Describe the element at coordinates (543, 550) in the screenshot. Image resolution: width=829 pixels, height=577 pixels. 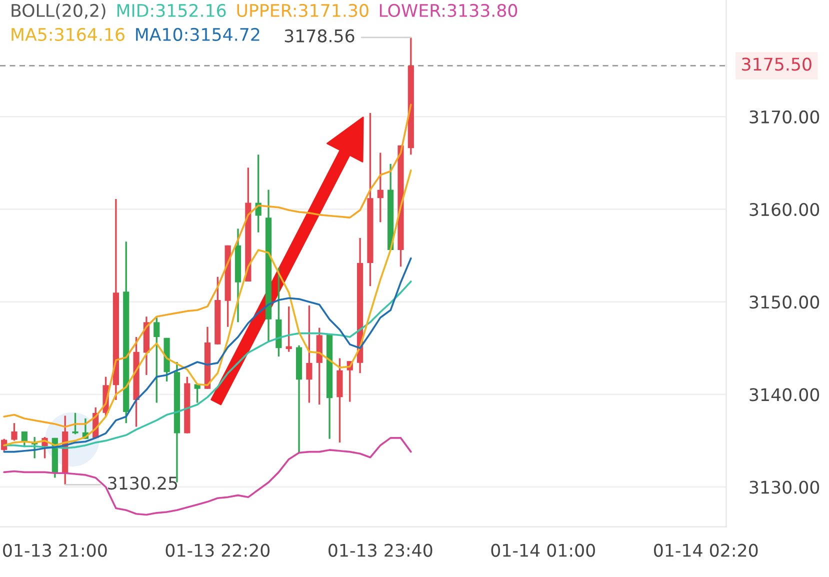
I see `x-tick-label: 01-14 01:00` at that location.